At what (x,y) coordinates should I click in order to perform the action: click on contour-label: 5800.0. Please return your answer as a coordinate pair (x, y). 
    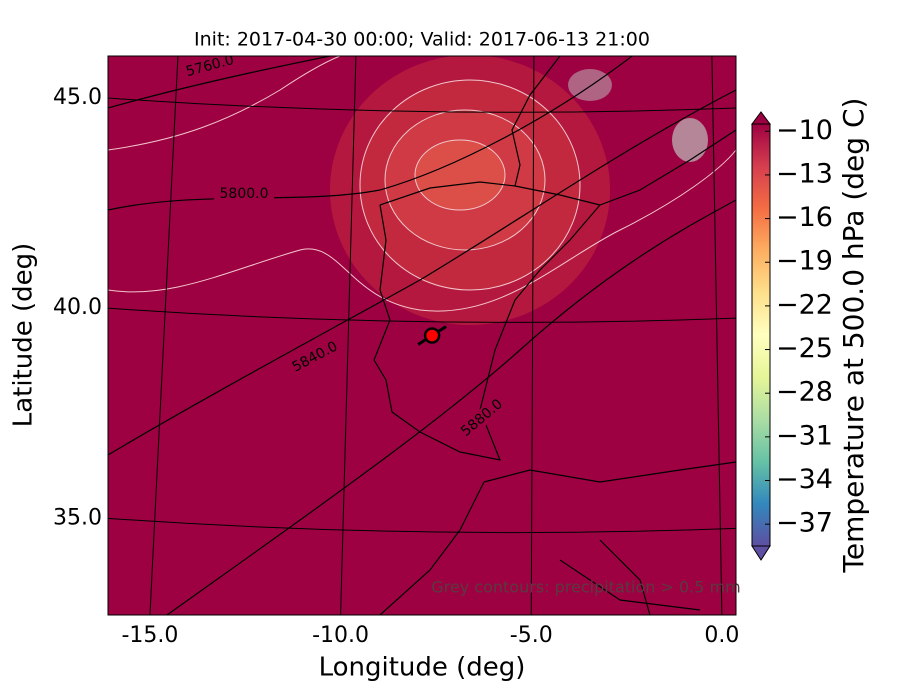
    Looking at the image, I should click on (244, 194).